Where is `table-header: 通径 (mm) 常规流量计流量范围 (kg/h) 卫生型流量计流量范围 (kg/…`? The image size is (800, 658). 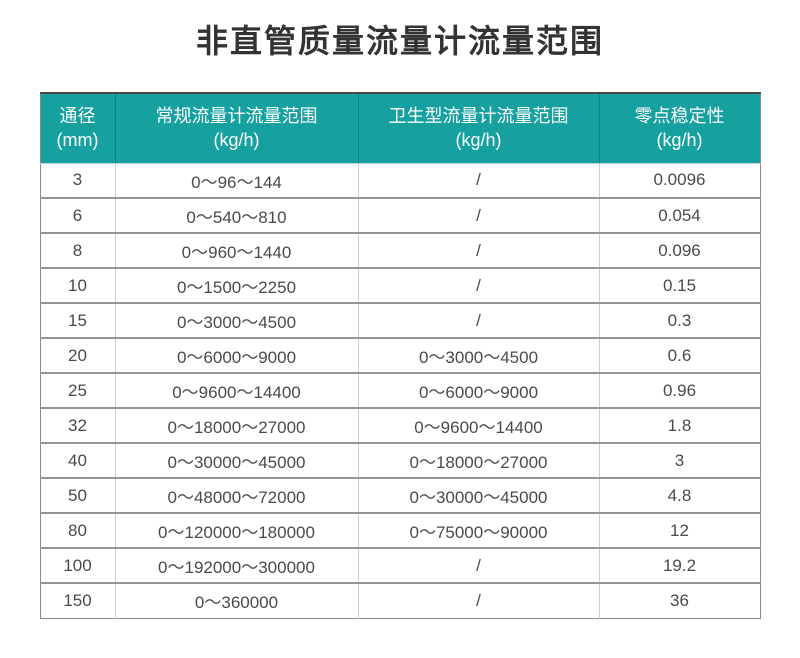 table-header: 通径 (mm) 常规流量计流量范围 (kg/h) 卫生型流量计流量范围 (kg/… is located at coordinates (400, 127).